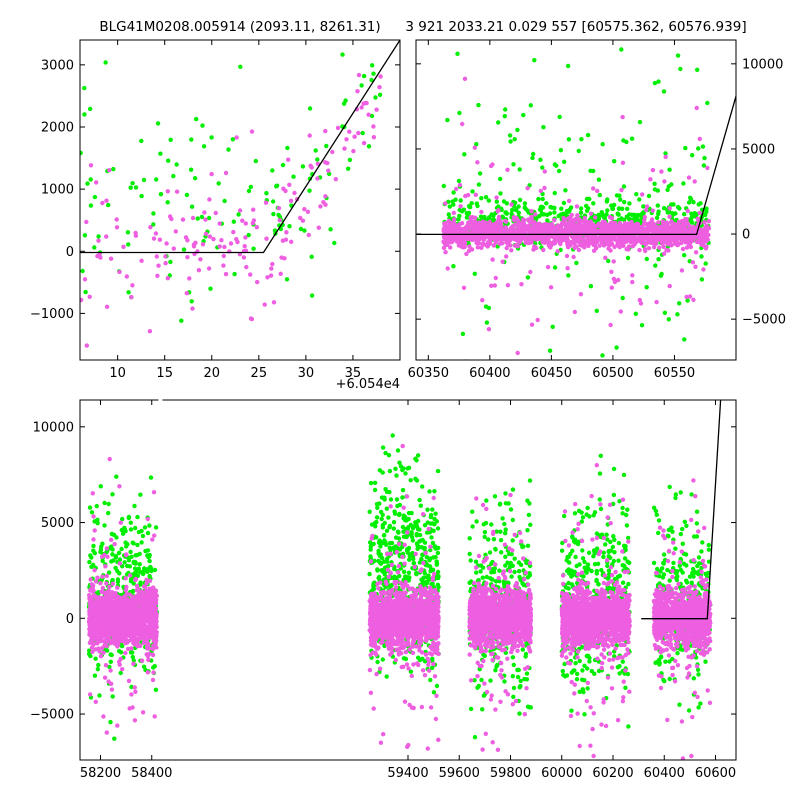 This screenshot has height=800, width=800. Describe the element at coordinates (164, 373) in the screenshot. I see `x-tick-label: 15` at that location.